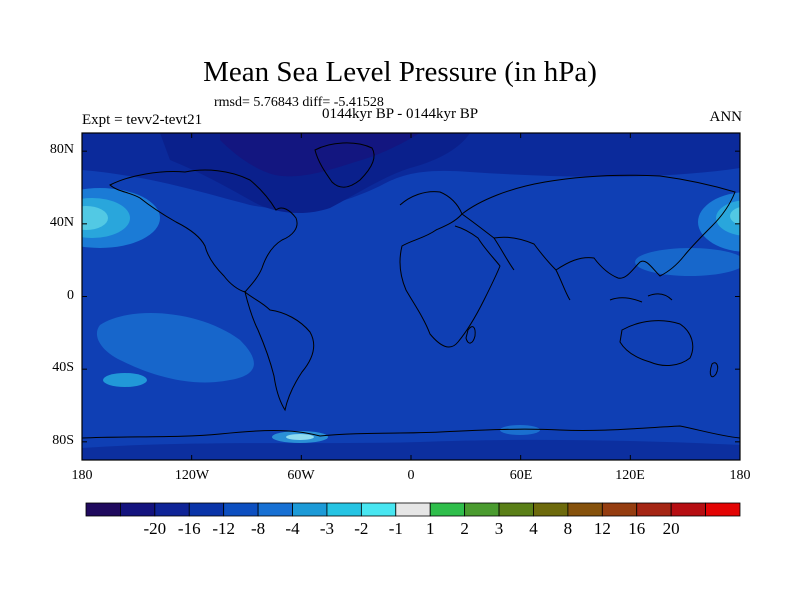 The width and height of the screenshot is (800, 600). What do you see at coordinates (61, 149) in the screenshot?
I see `ytick-80n: 80N` at bounding box center [61, 149].